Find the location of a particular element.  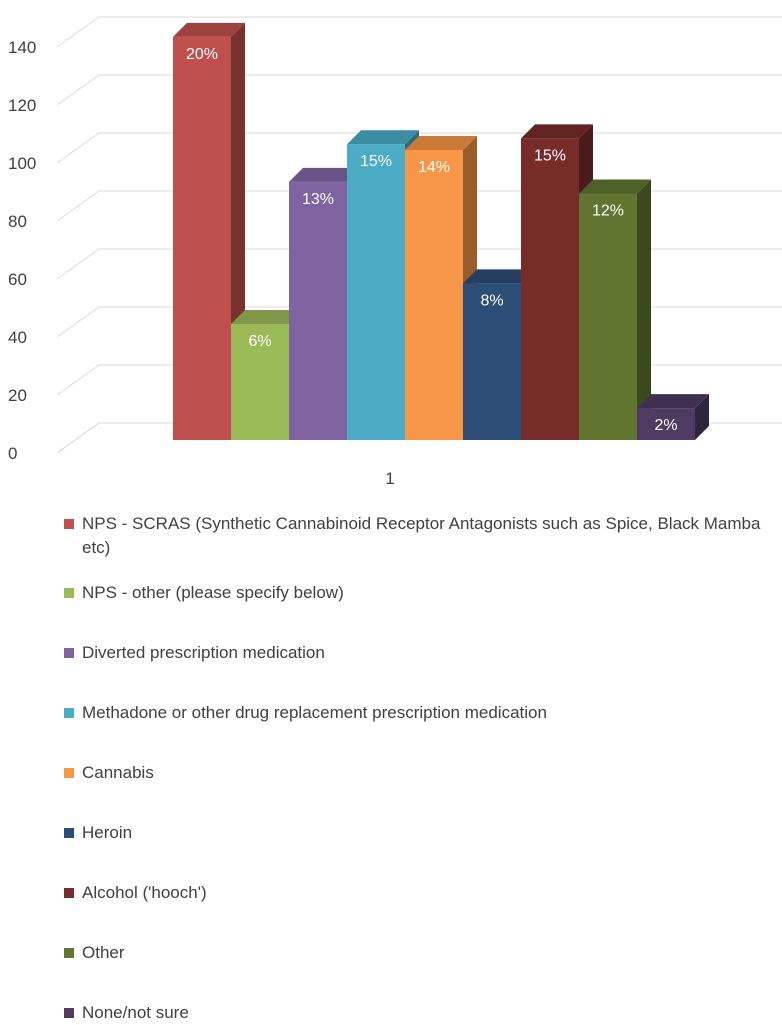

y-tick-label: 80 is located at coordinates (17, 221).